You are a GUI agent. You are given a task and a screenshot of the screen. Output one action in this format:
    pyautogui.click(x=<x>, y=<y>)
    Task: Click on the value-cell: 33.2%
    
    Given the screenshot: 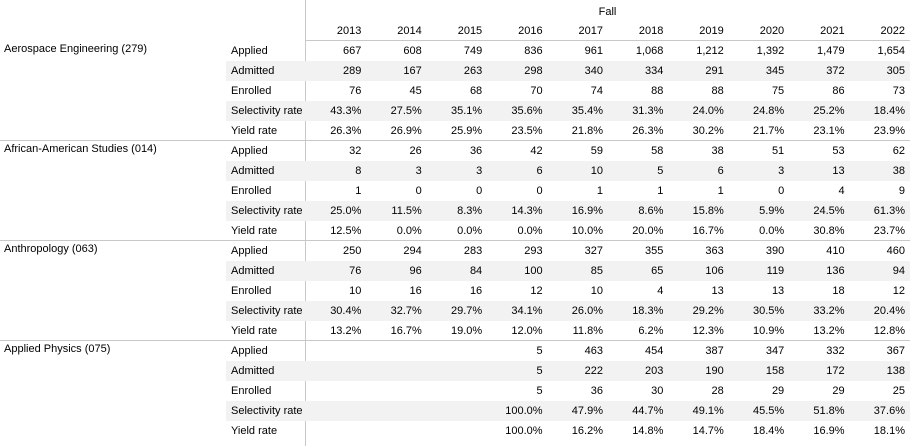 What is the action you would take?
    pyautogui.click(x=829, y=311)
    